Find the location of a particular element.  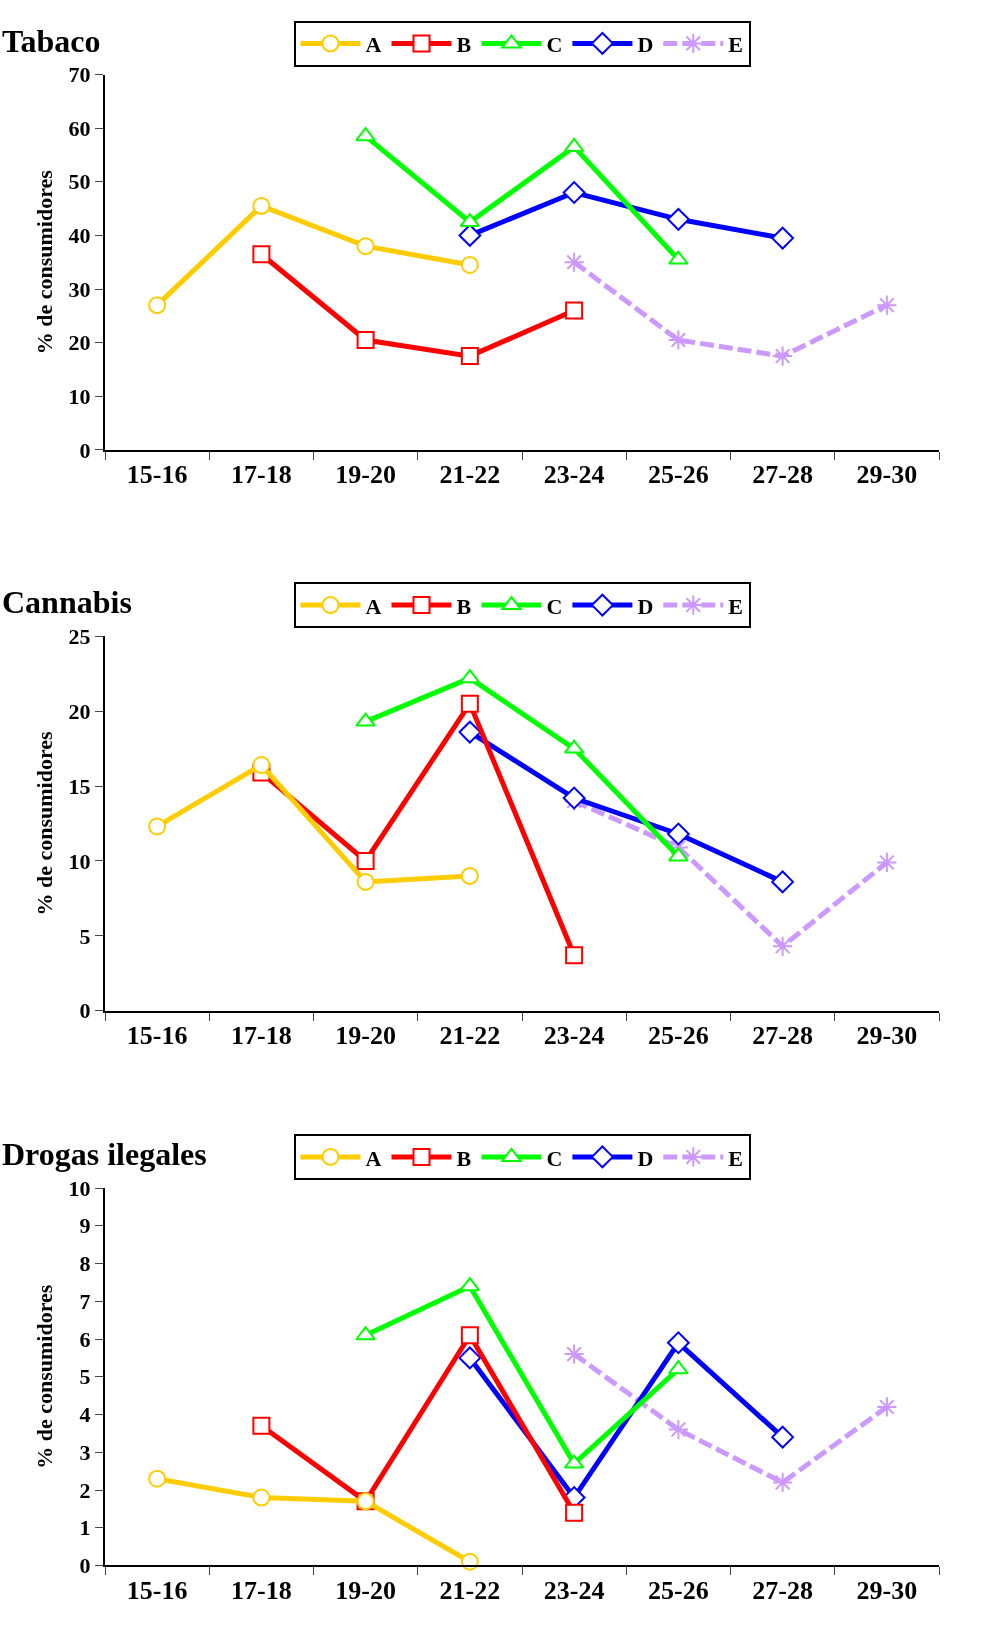

y-tick-label: 7 is located at coordinates (85, 1301).